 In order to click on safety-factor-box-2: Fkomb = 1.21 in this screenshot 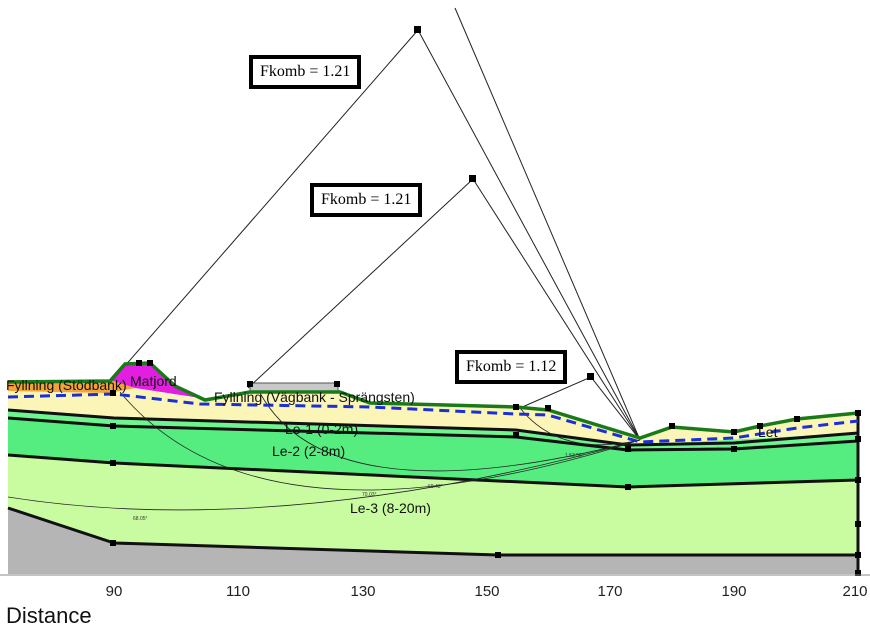, I will do `click(366, 200)`.